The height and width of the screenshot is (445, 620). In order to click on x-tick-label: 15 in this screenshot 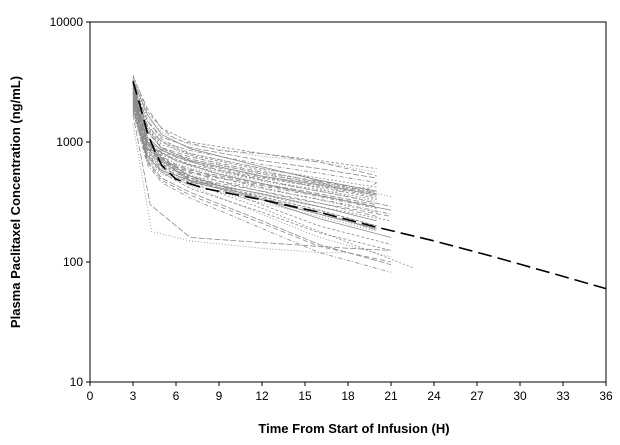, I will do `click(305, 396)`.